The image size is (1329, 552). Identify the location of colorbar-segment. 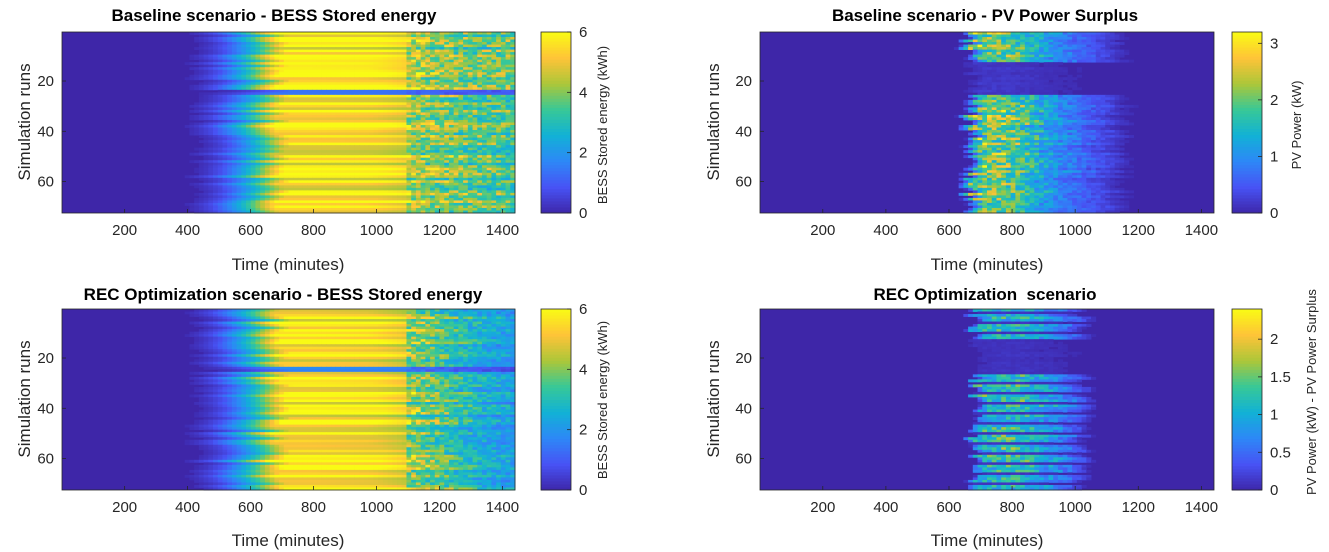
(556, 106).